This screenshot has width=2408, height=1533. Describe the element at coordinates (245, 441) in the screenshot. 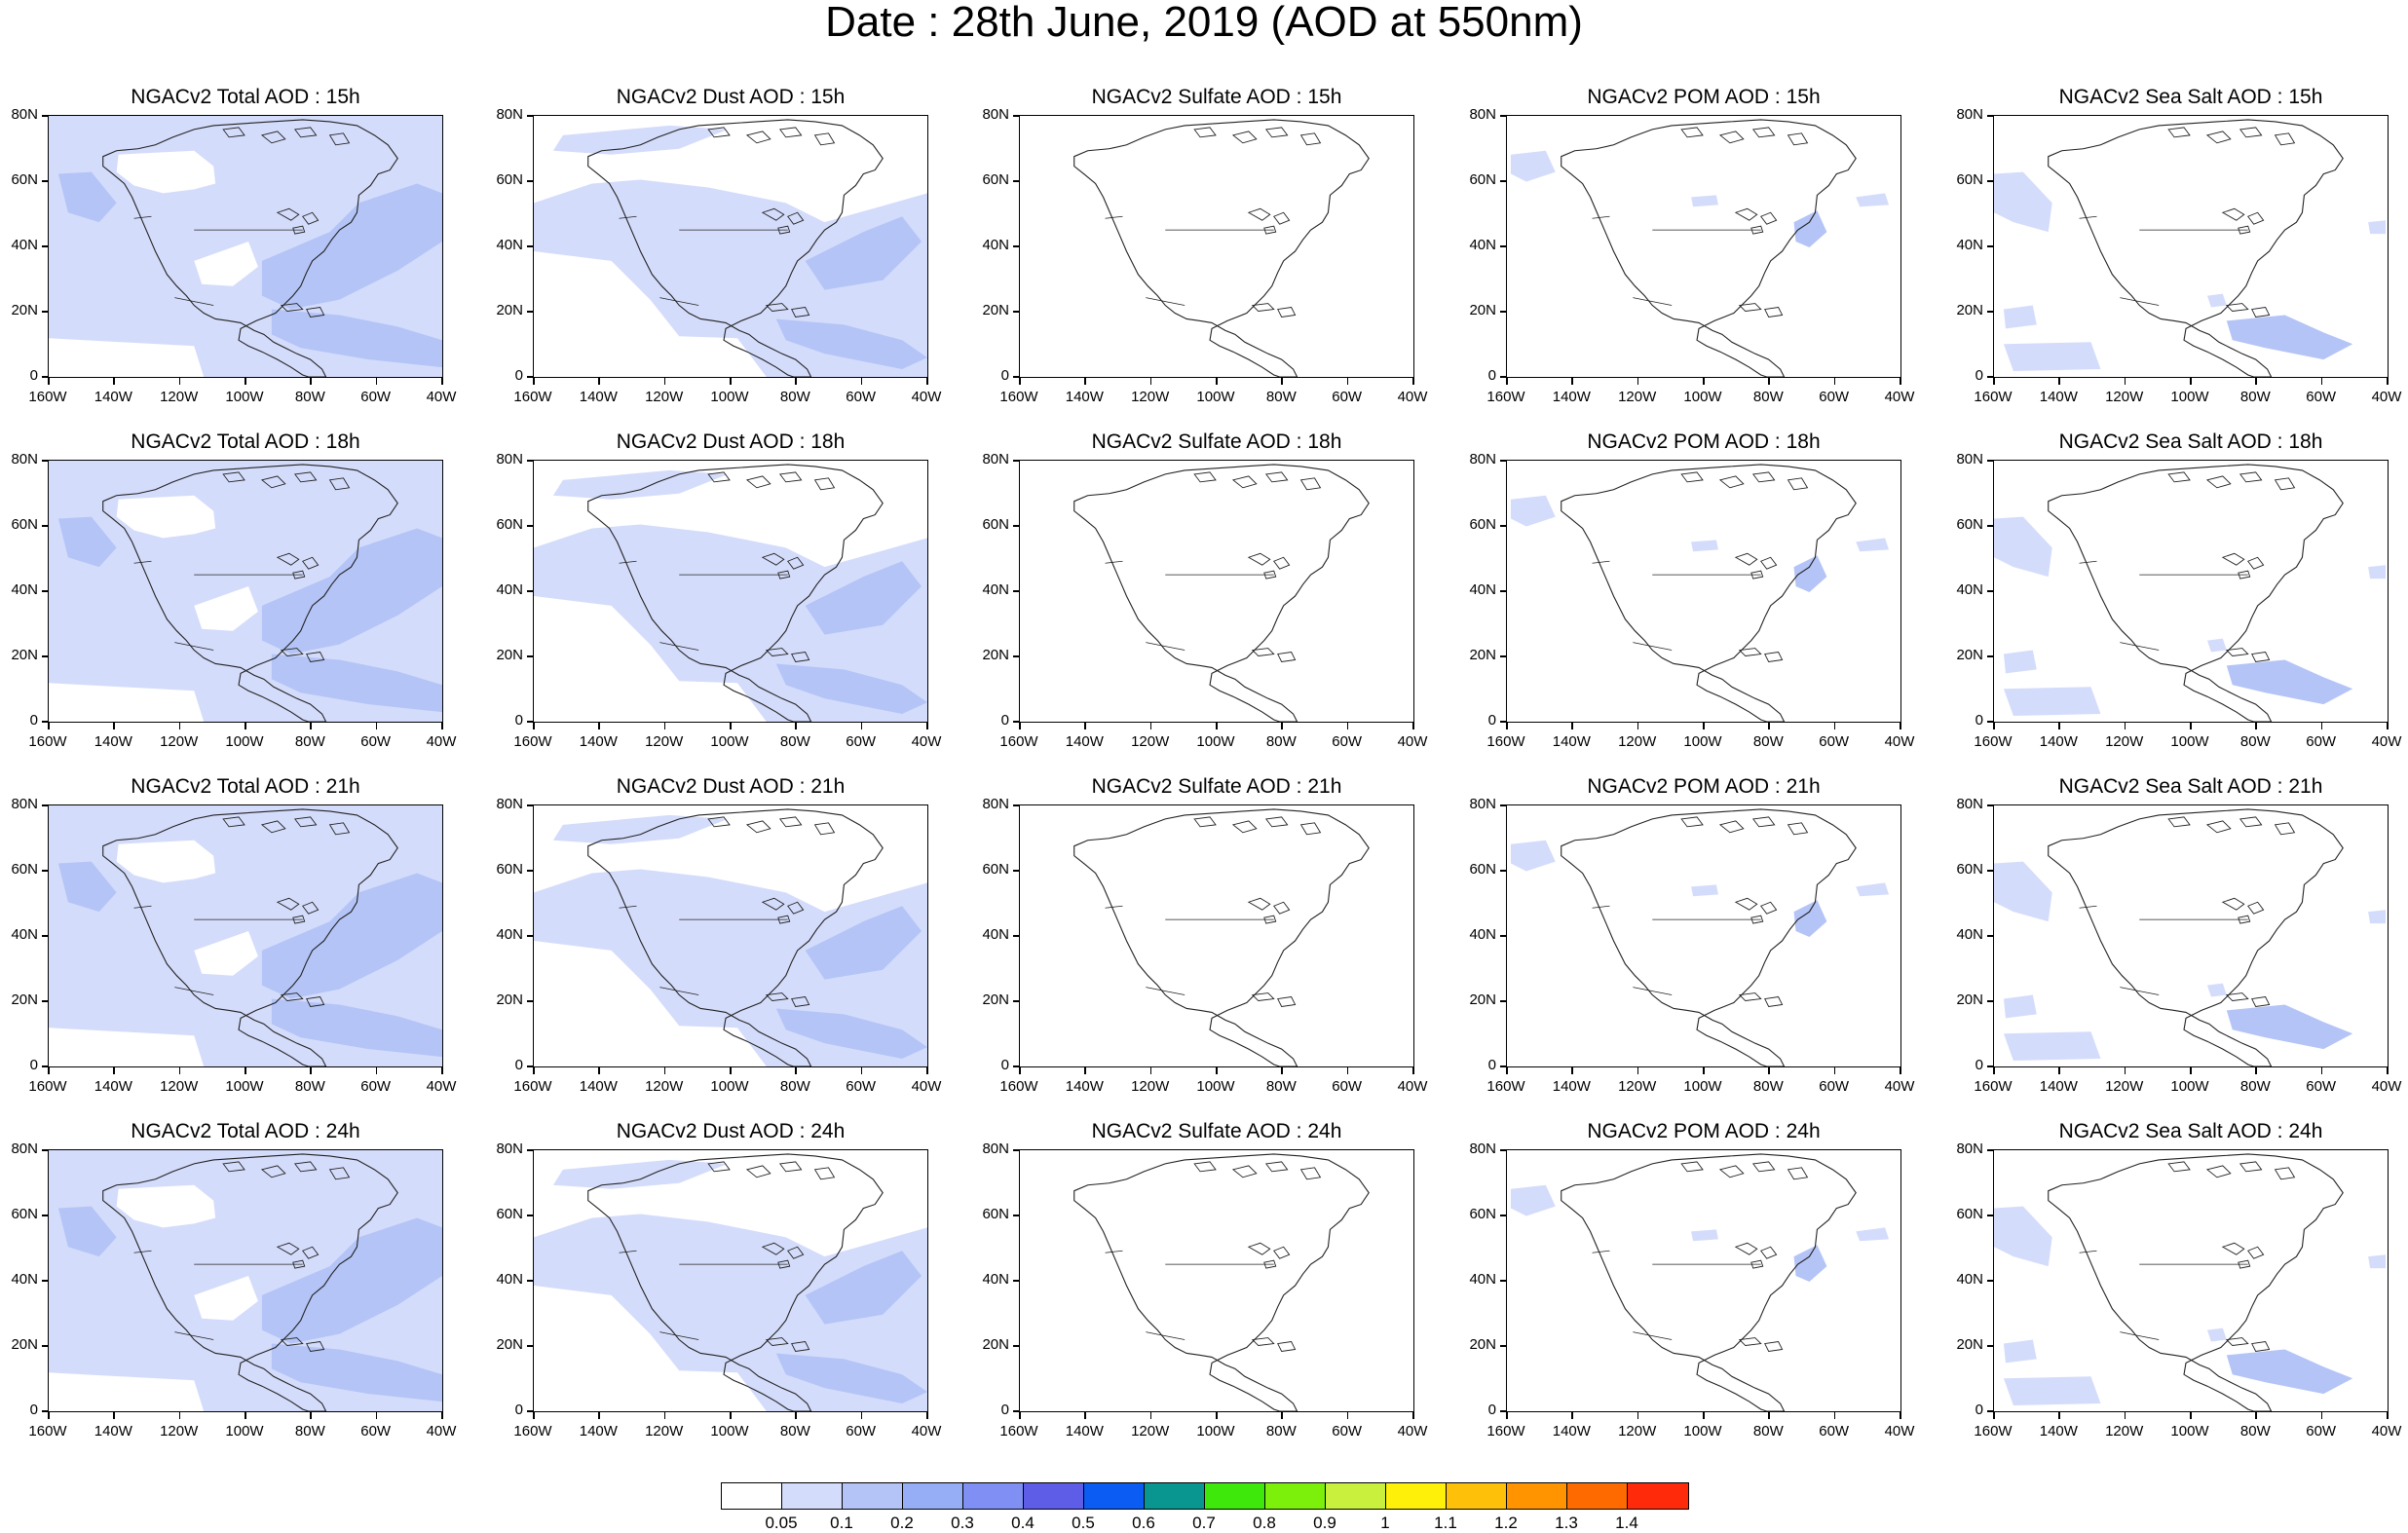

I see `panel-title-total-18h: NGACv2 Total AOD : 18h` at that location.